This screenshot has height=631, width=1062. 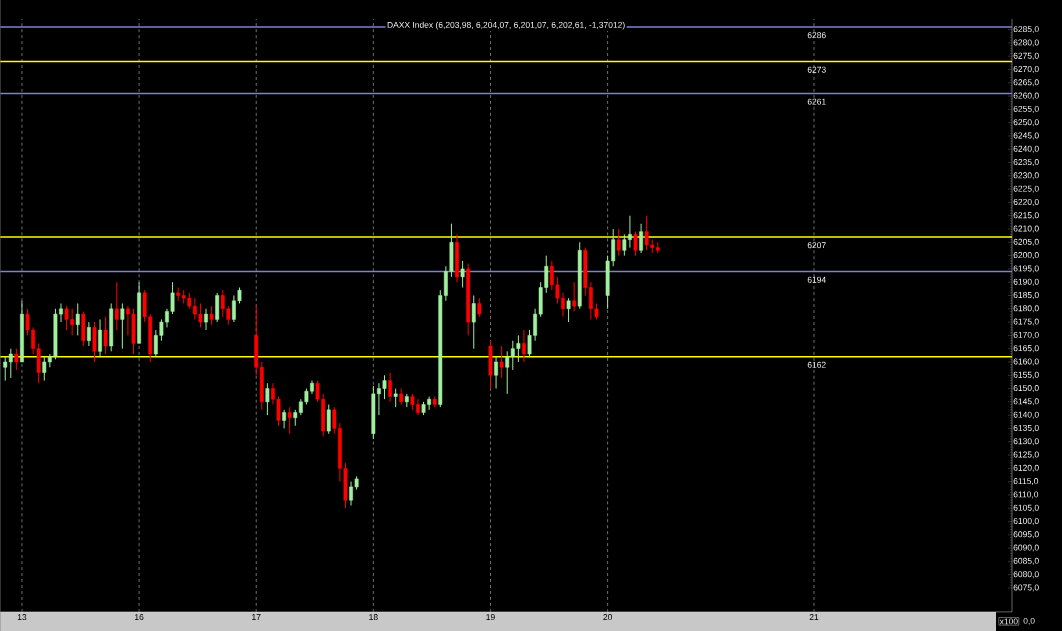 I want to click on y-tick-label: 6130,0, so click(x=1026, y=442).